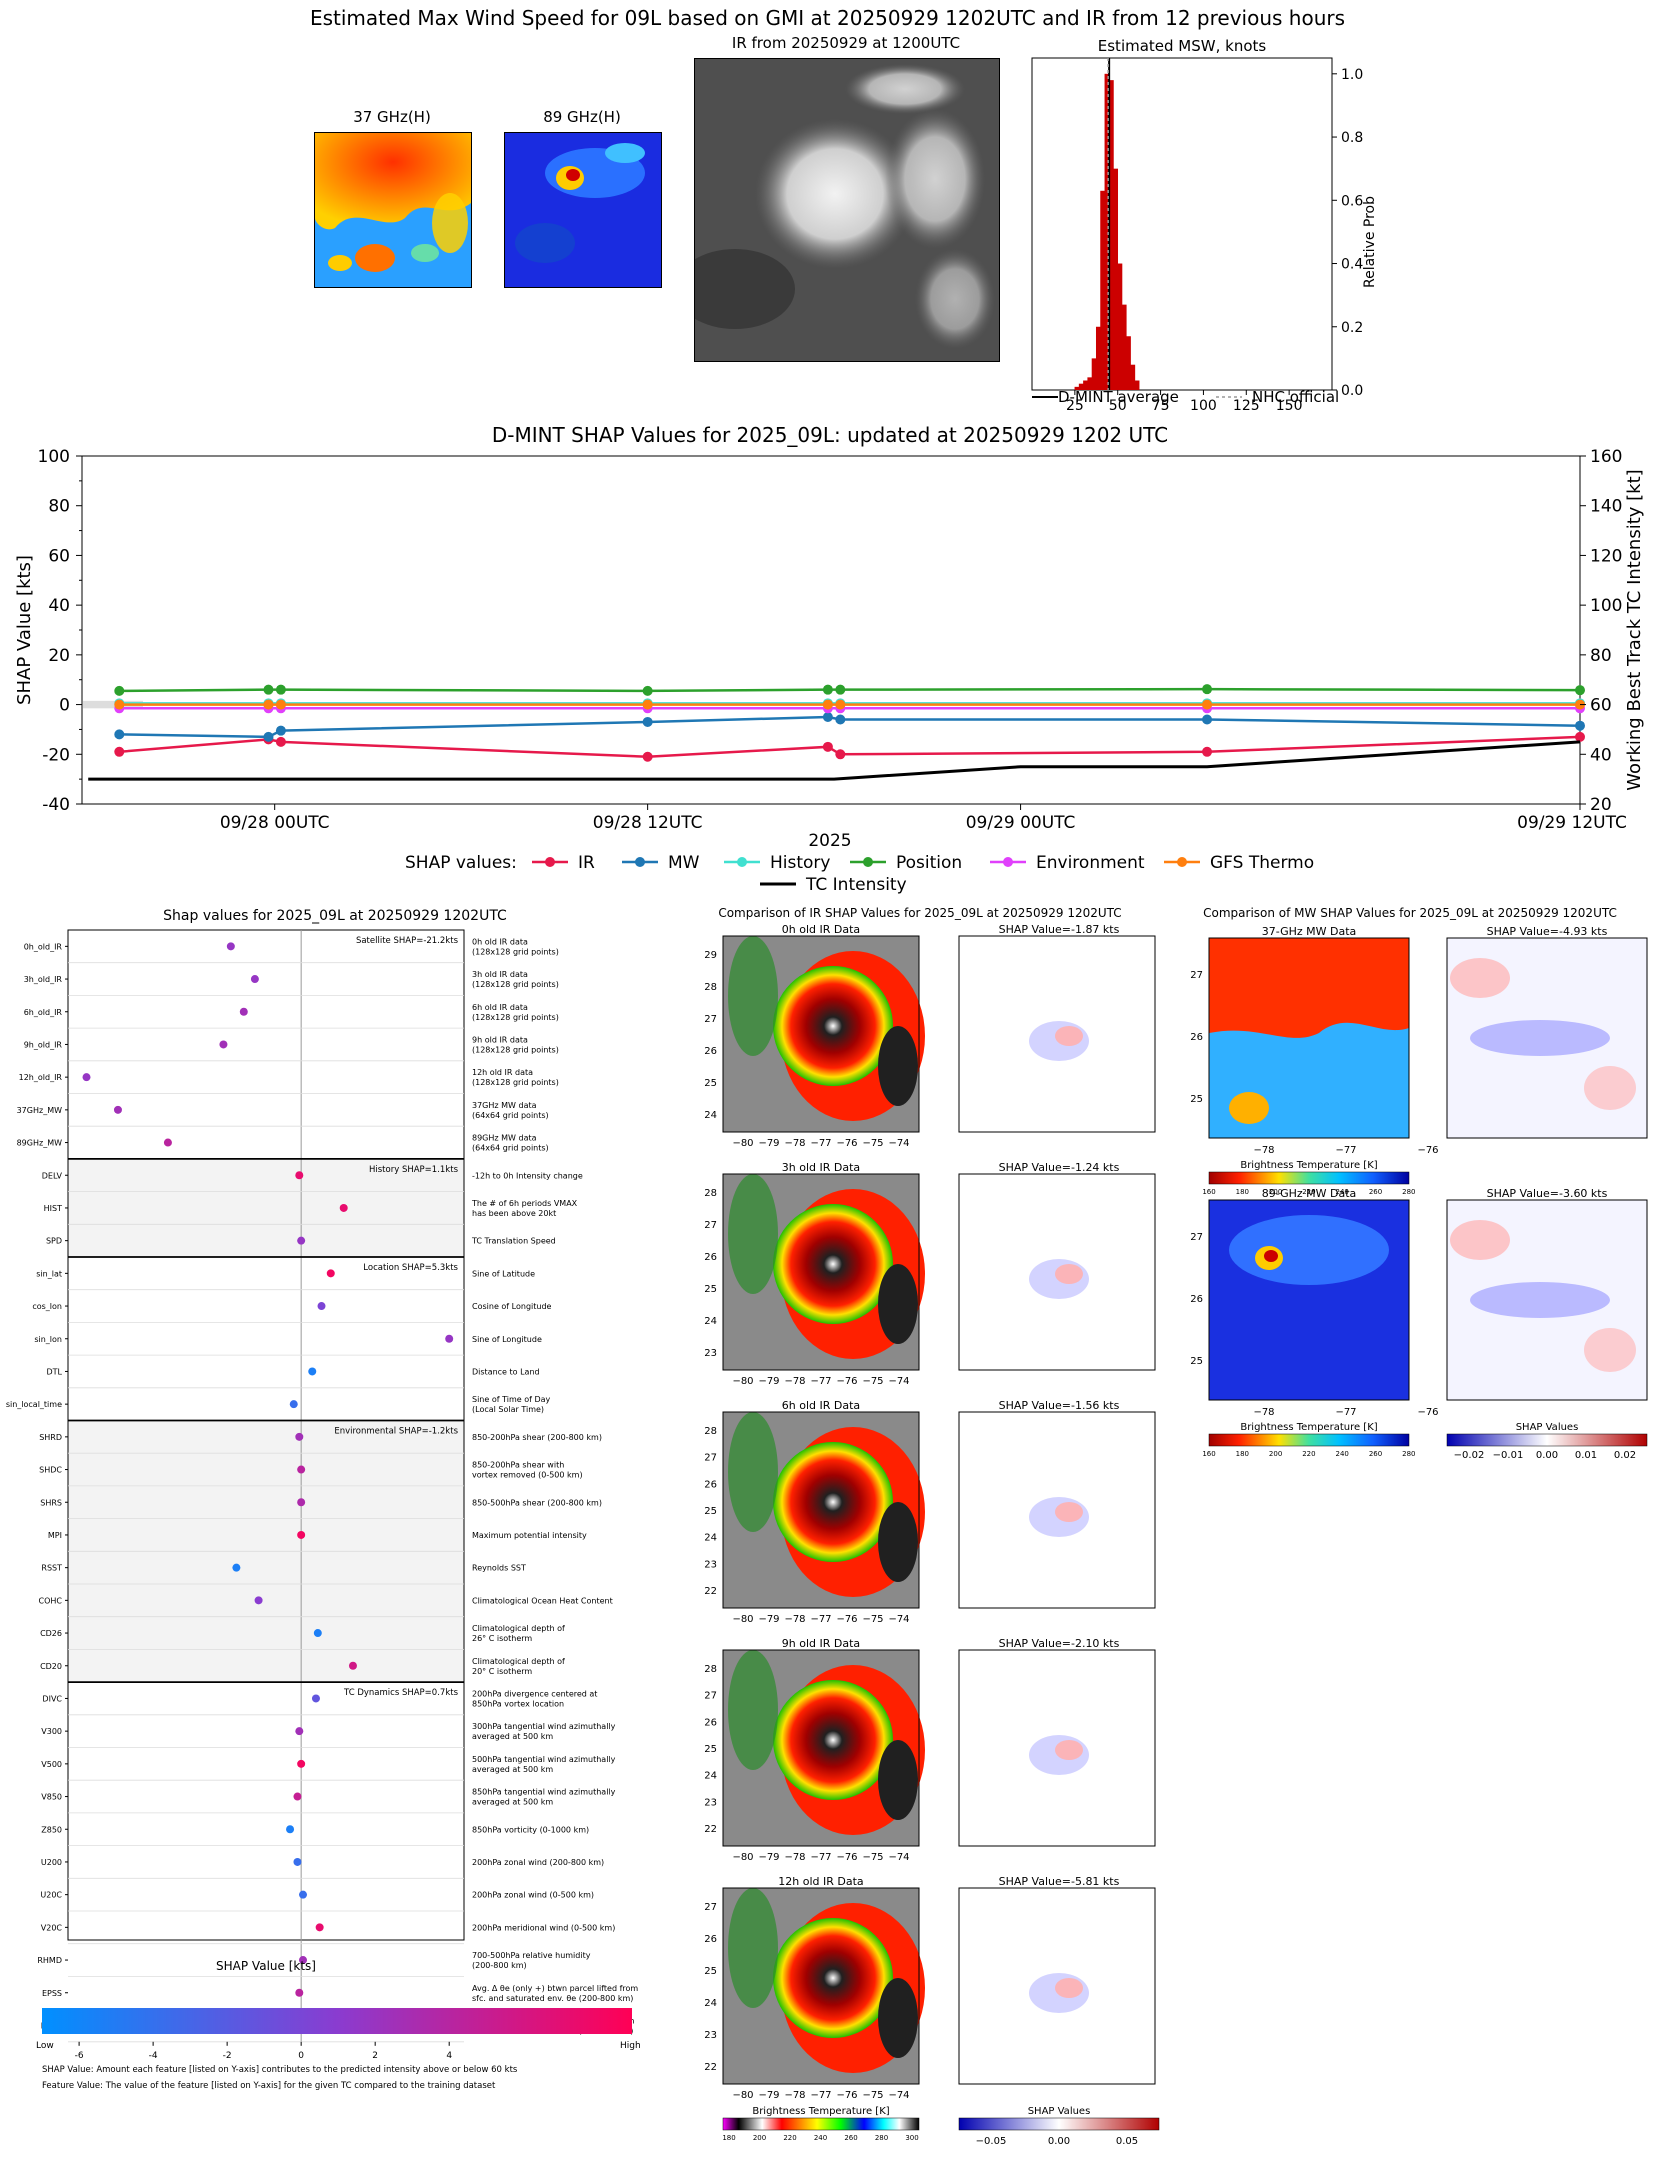 Image resolution: width=1655 pixels, height=2158 pixels. Describe the element at coordinates (881, 2138) in the screenshot. I see `ir-cb-tick: 280` at that location.